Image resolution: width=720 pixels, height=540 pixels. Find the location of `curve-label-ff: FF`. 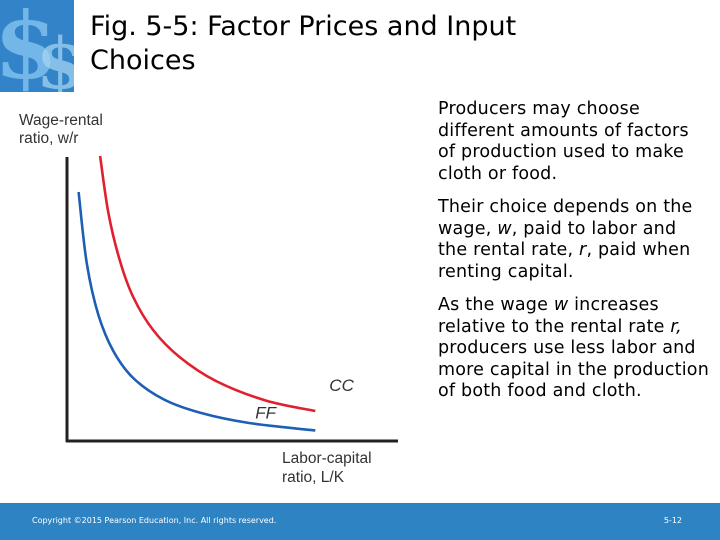

curve-label-ff: FF is located at coordinates (266, 413).